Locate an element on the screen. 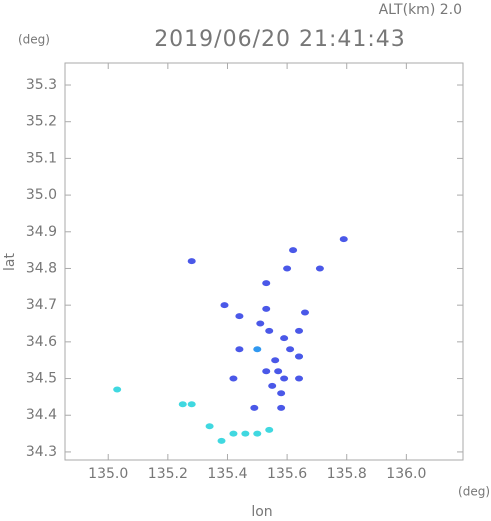 The height and width of the screenshot is (521, 491). y-axis-label: lat is located at coordinates (10, 262).